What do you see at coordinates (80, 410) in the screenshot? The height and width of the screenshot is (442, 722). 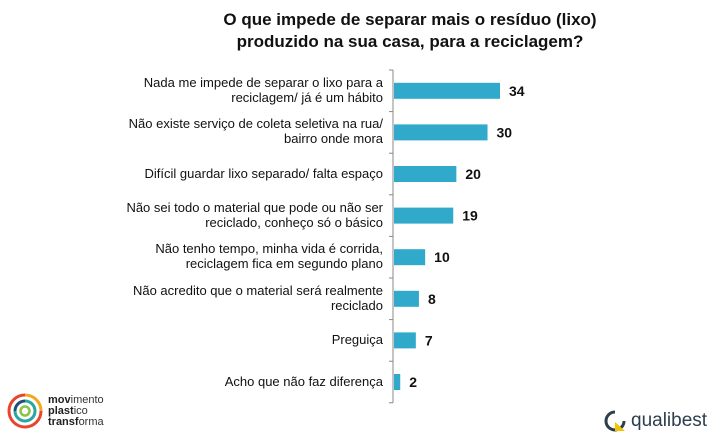 I see `logo-text: ico` at bounding box center [80, 410].